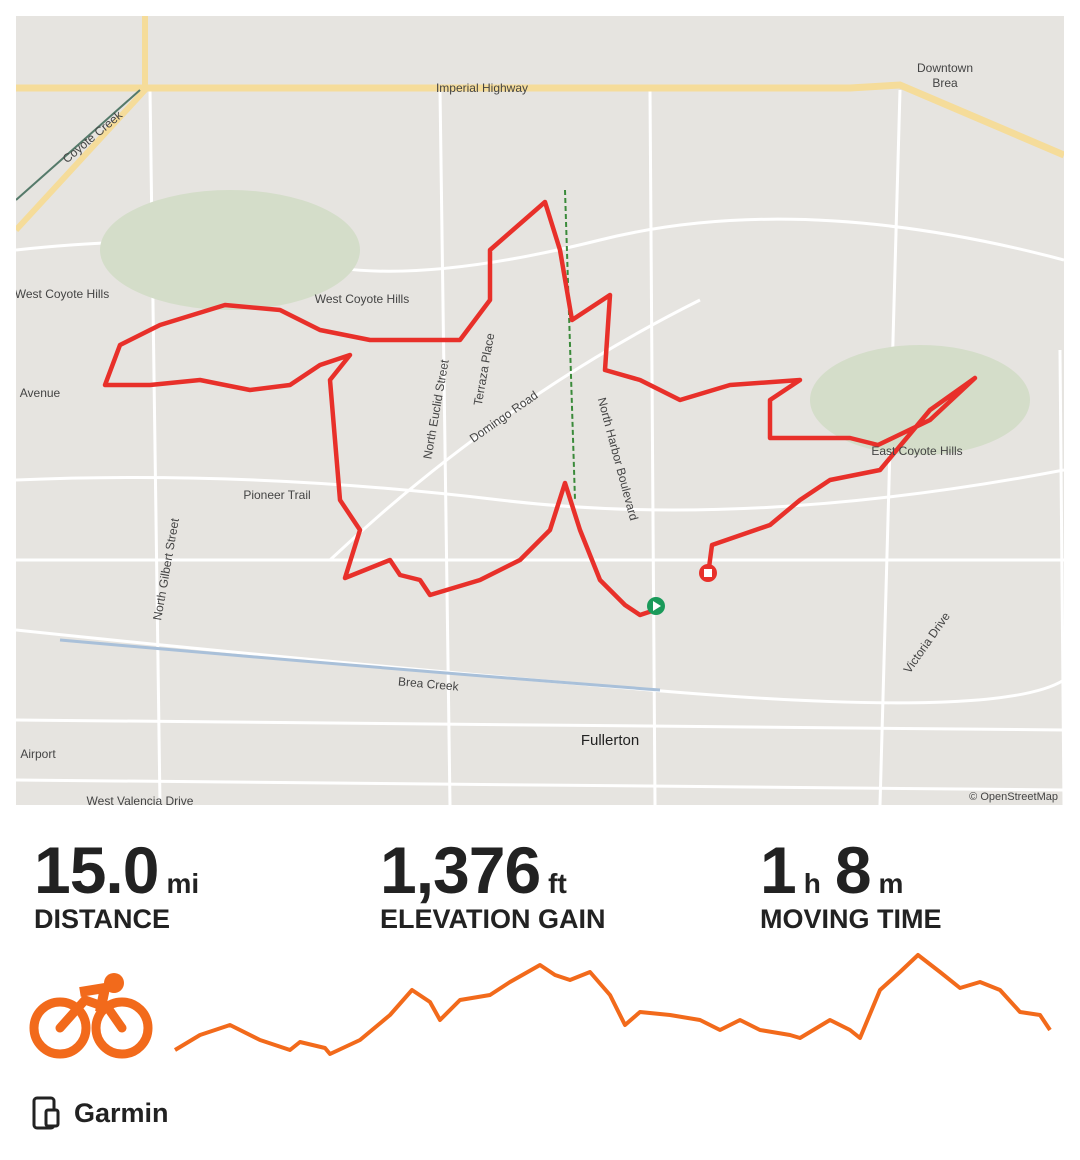  Describe the element at coordinates (91, 1026) in the screenshot. I see `bike-icon` at that location.